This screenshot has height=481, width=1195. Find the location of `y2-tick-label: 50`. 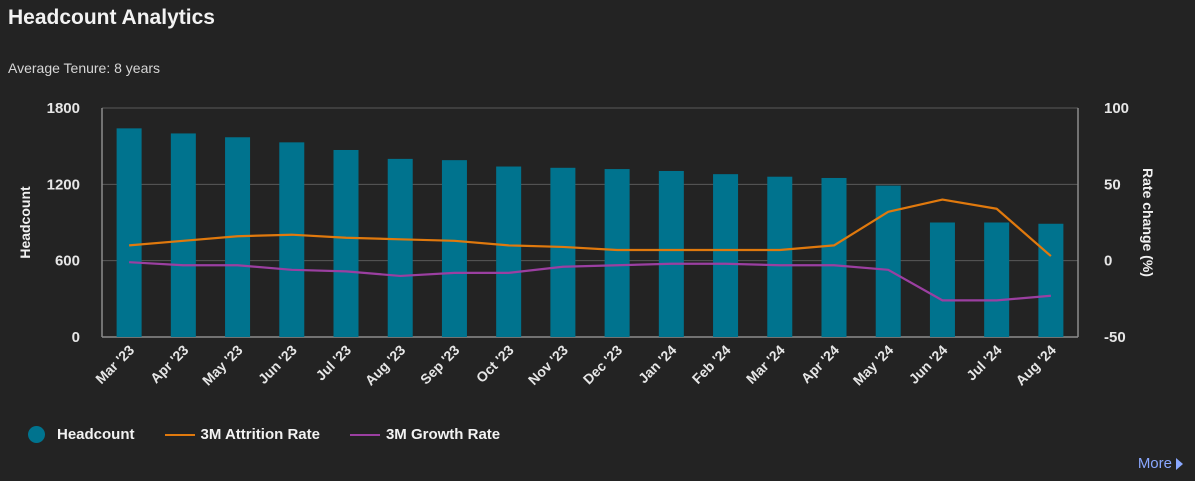

y2-tick-label: 50 is located at coordinates (1112, 184).